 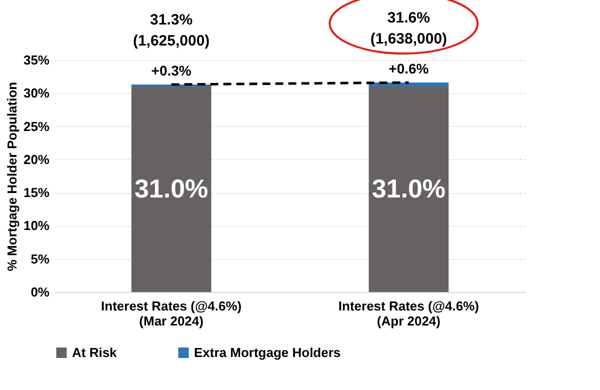 I want to click on data-label: +0.6%, so click(x=409, y=68).